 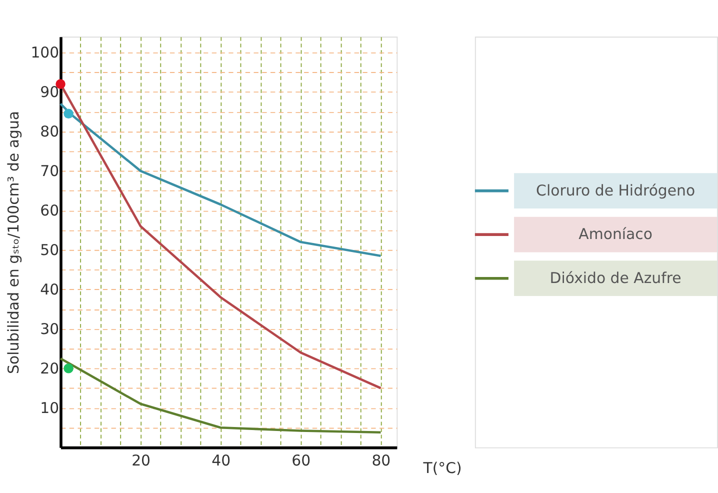 What do you see at coordinates (381, 461) in the screenshot?
I see `x-tick-label: 80` at bounding box center [381, 461].